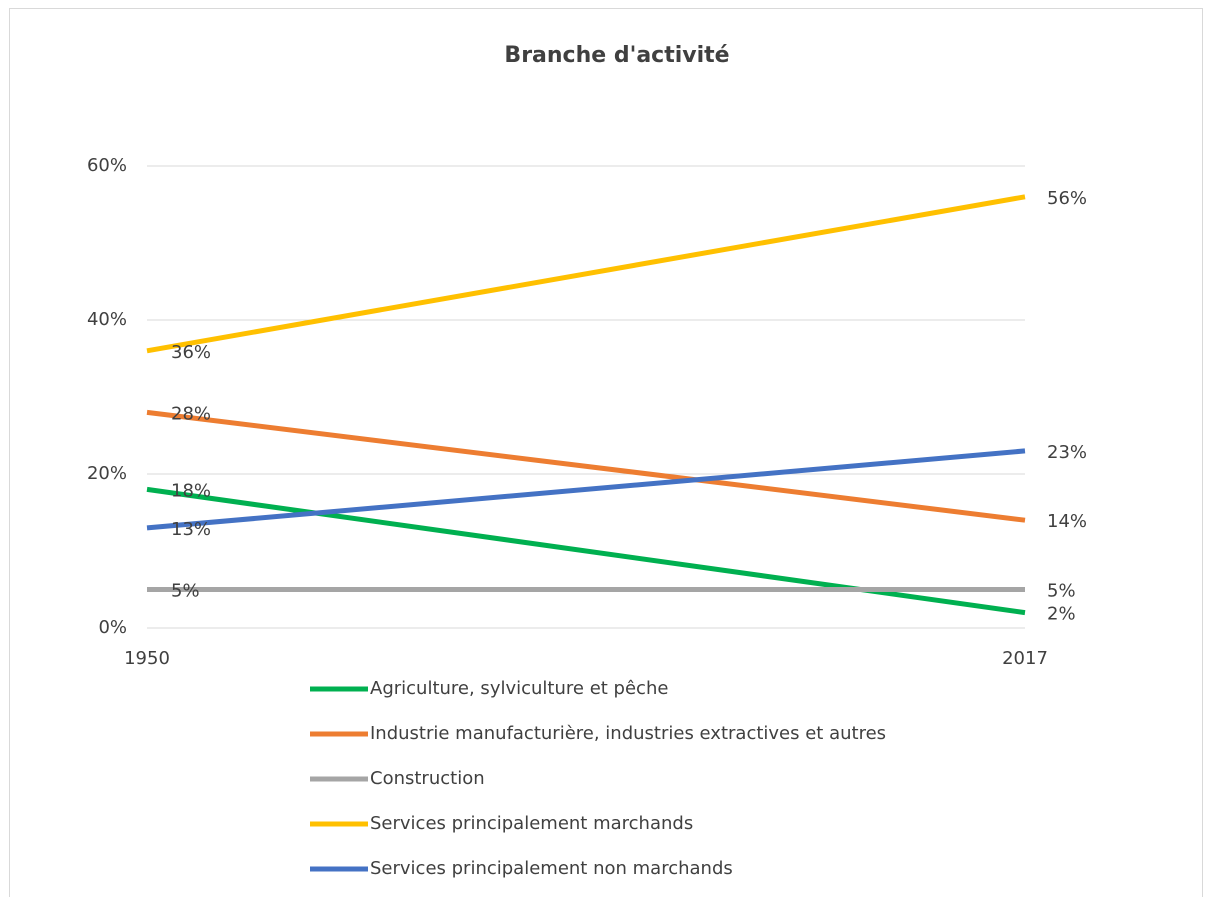 The image size is (1214, 897). I want to click on data-label: 2%, so click(1061, 614).